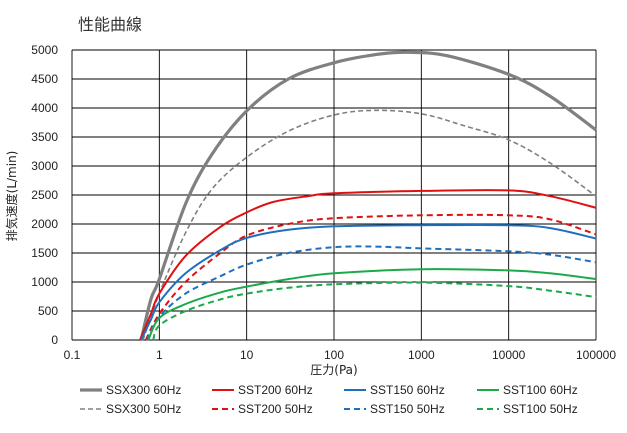 This screenshot has height=433, width=627. What do you see at coordinates (44, 79) in the screenshot?
I see `y-tick-label: 4500` at bounding box center [44, 79].